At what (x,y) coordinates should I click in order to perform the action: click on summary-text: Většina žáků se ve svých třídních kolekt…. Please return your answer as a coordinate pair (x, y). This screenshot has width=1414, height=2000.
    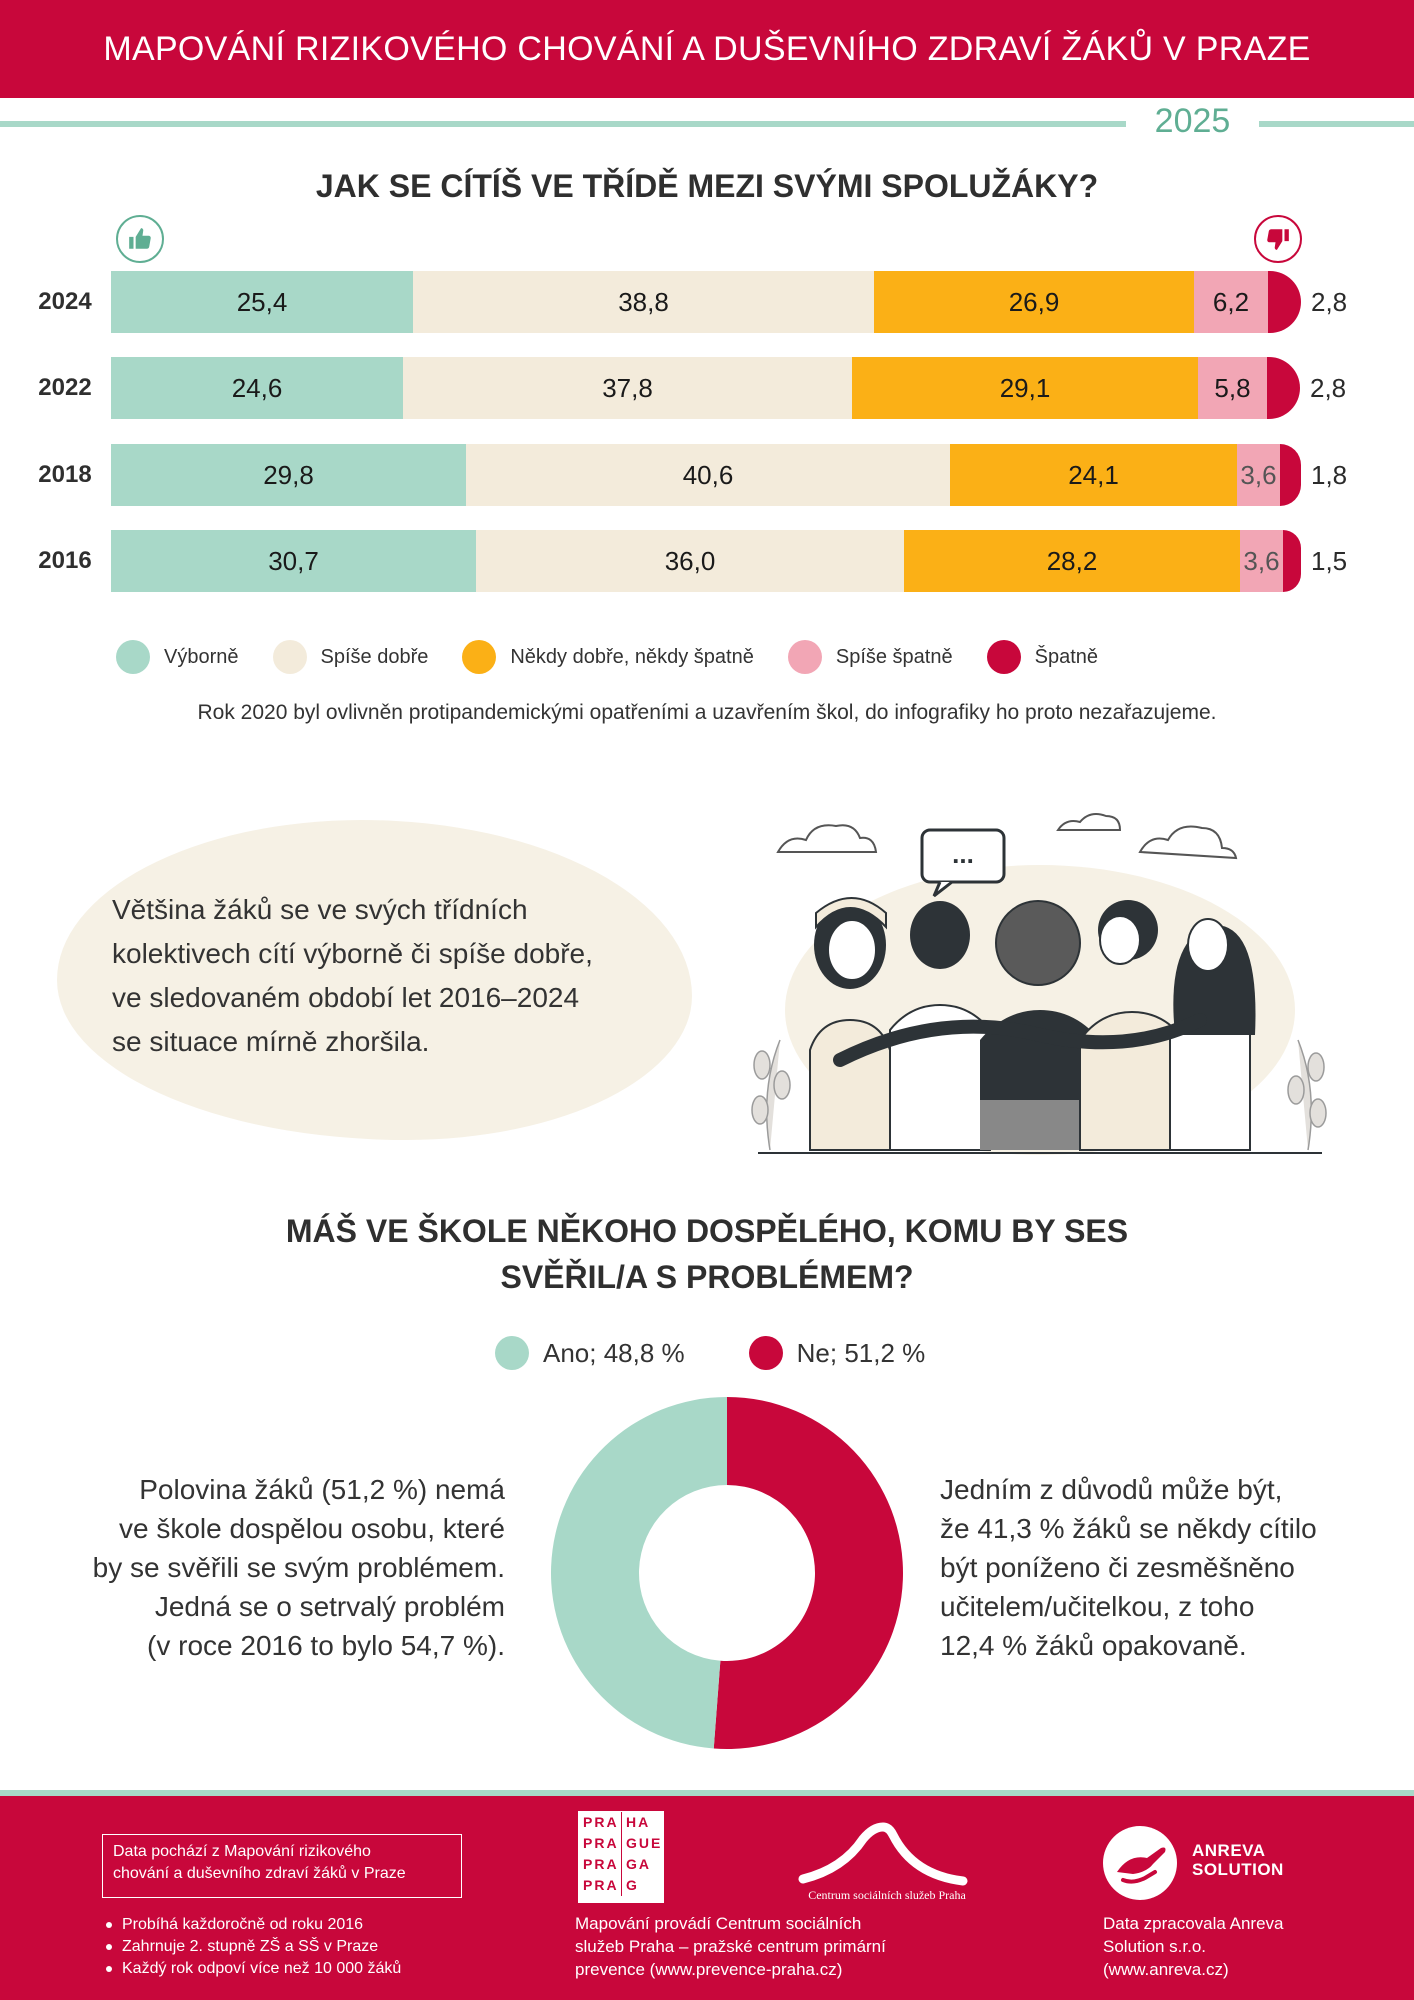
    Looking at the image, I should click on (392, 976).